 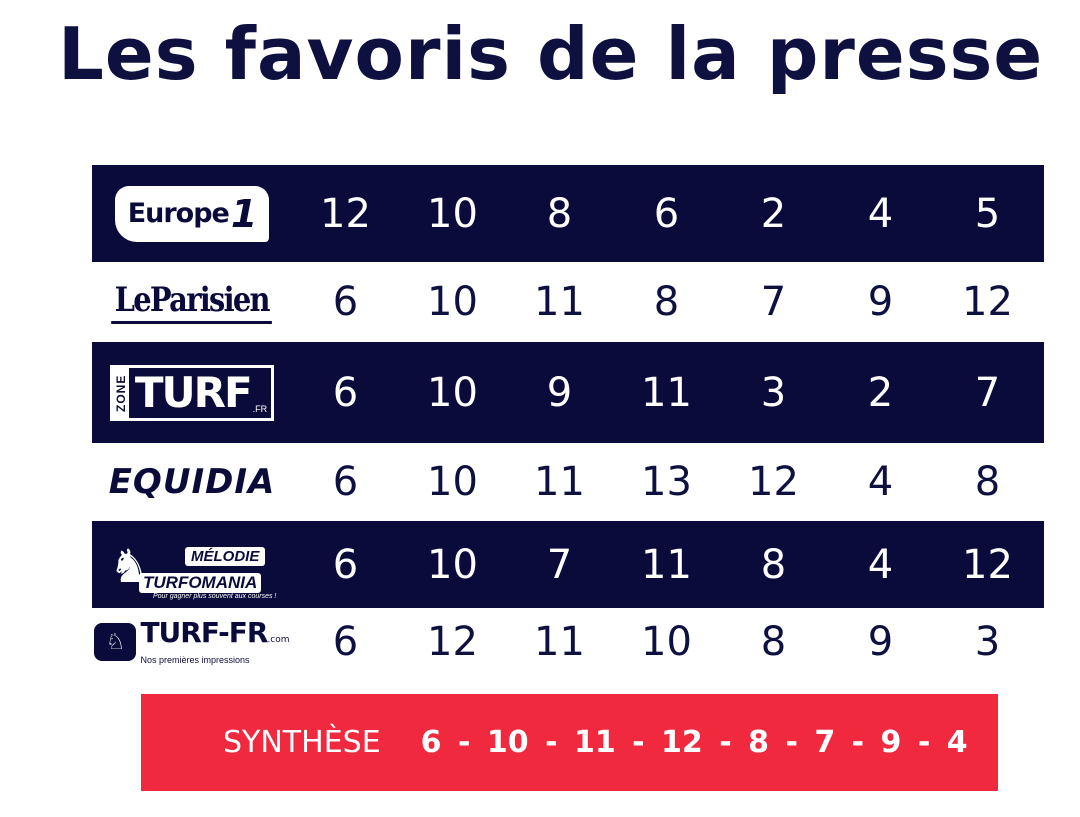 I want to click on racing-horse-icon: ♘, so click(x=115, y=642).